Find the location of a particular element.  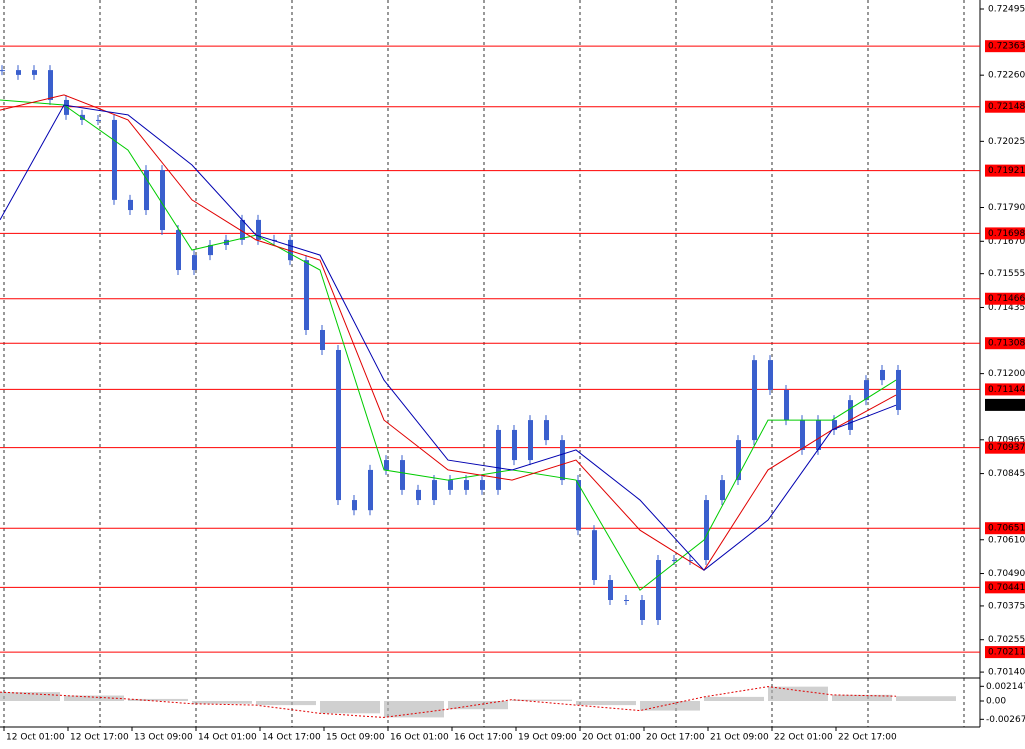

current-price-box is located at coordinates (1005, 404).